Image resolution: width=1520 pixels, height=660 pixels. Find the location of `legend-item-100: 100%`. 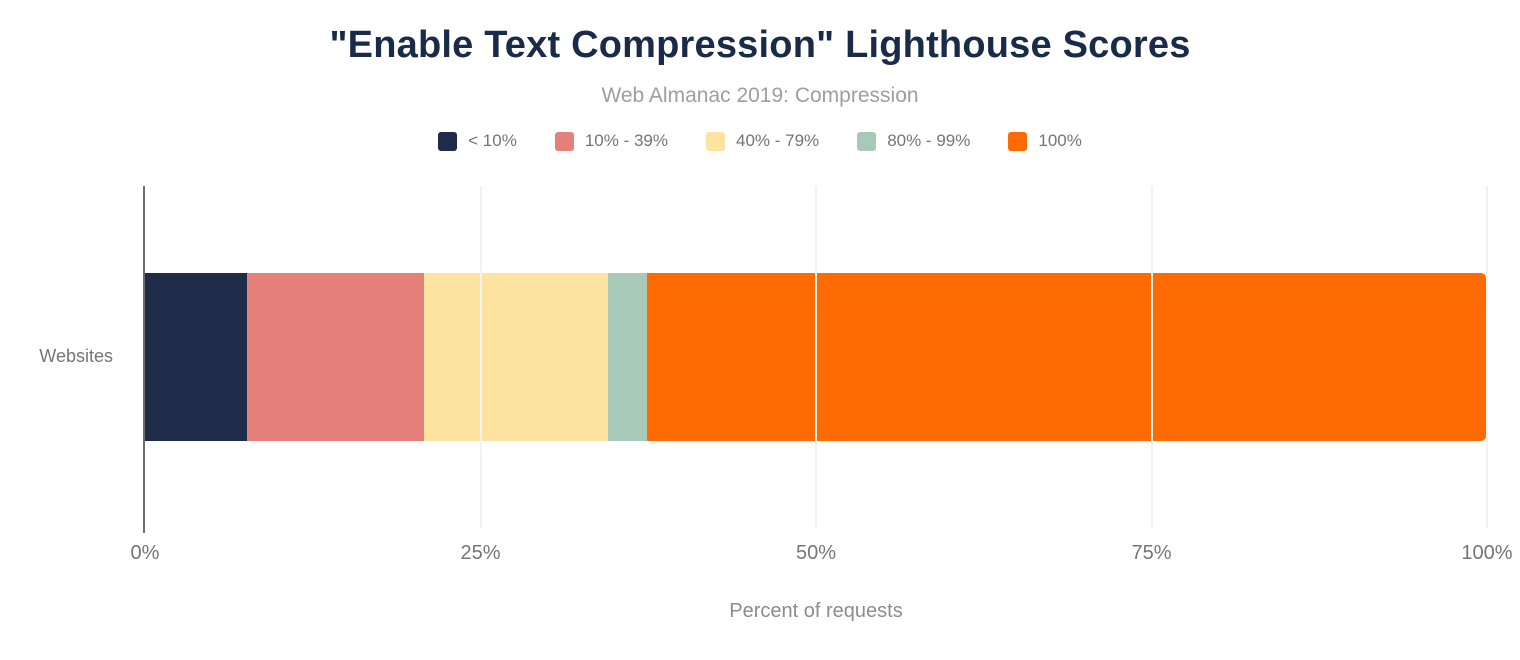

legend-item-100: 100% is located at coordinates (1045, 141).